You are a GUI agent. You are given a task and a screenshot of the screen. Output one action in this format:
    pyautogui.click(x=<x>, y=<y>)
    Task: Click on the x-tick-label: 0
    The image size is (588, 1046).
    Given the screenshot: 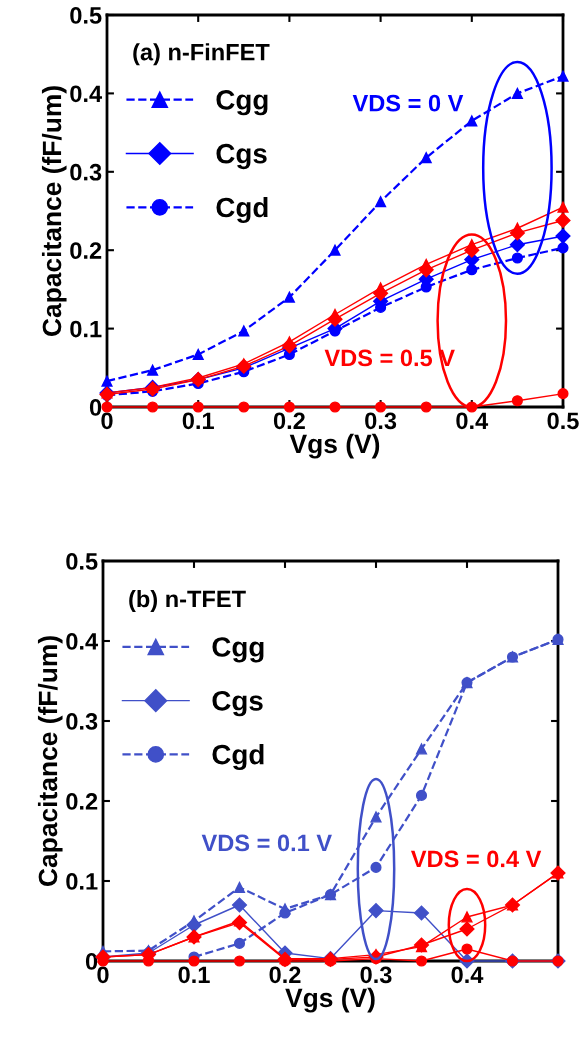 What is the action you would take?
    pyautogui.click(x=107, y=421)
    